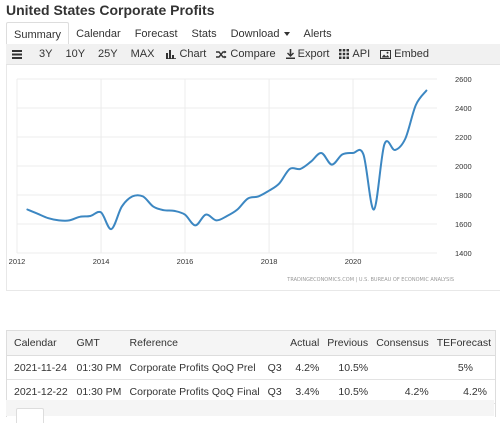 The height and width of the screenshot is (423, 500). I want to click on embed-label: Embed, so click(412, 54).